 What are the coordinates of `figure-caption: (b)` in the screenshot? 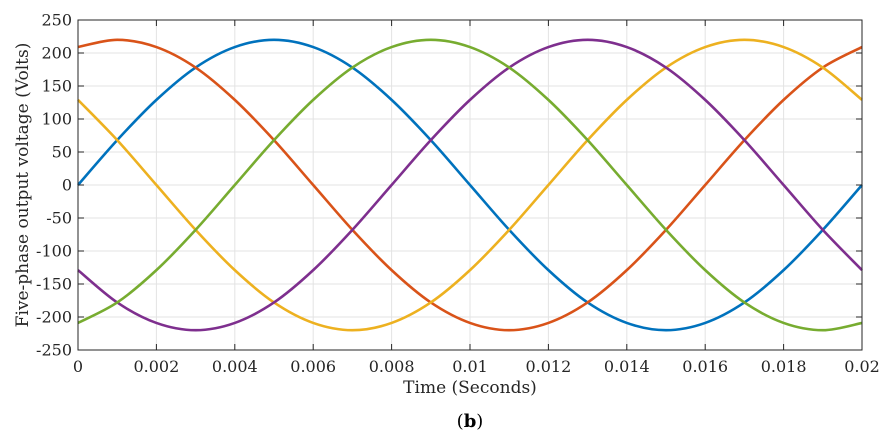 It's located at (470, 421).